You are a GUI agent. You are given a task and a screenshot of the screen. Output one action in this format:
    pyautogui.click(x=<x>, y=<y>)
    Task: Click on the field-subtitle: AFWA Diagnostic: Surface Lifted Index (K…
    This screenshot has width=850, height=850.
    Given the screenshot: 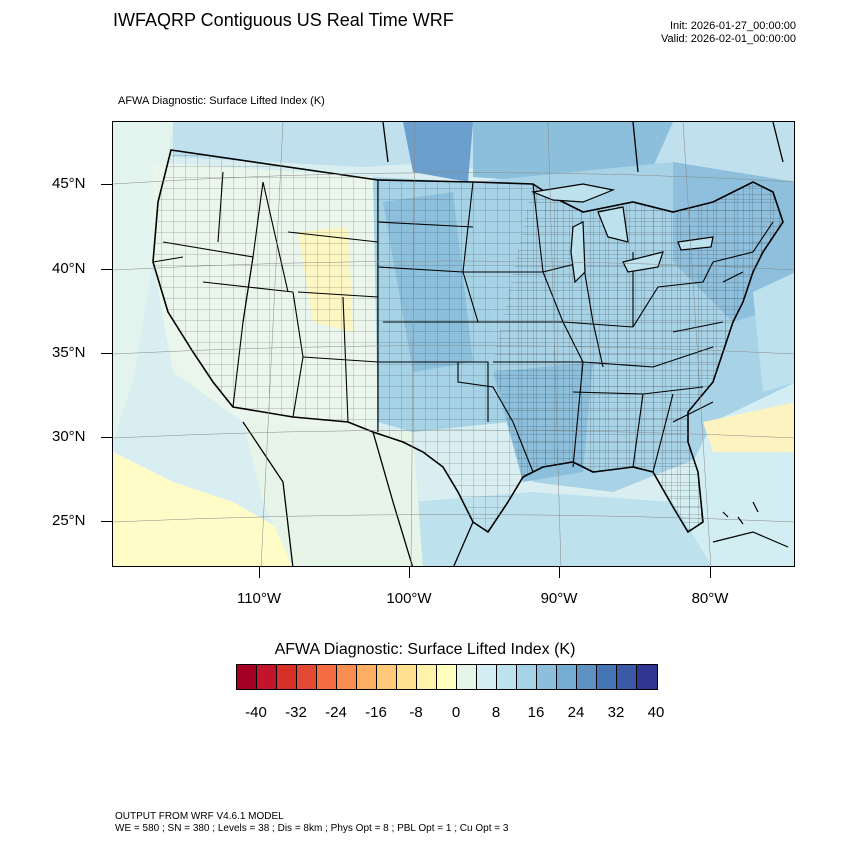 What is the action you would take?
    pyautogui.click(x=221, y=101)
    